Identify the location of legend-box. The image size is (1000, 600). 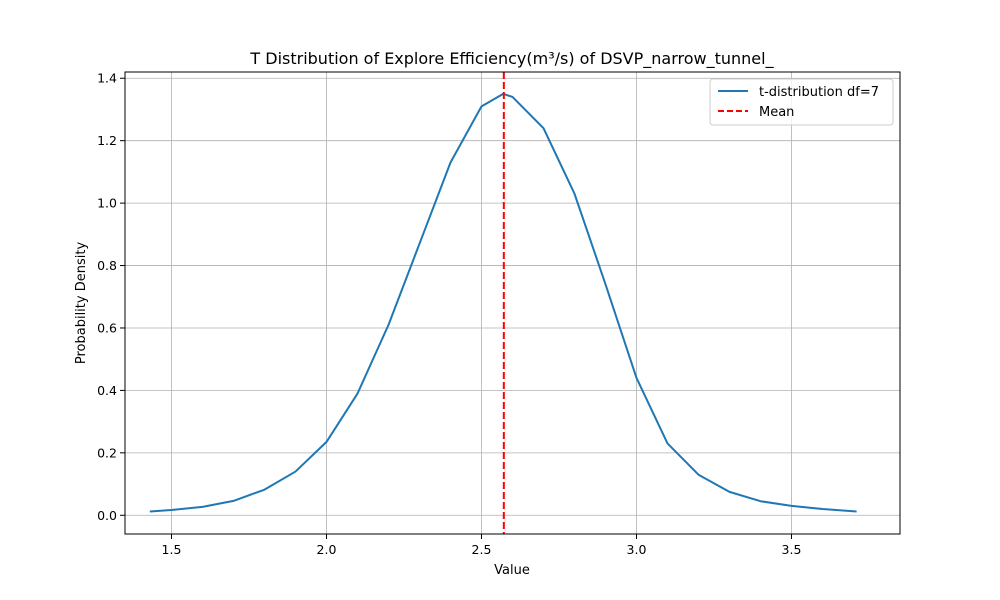
(801, 102).